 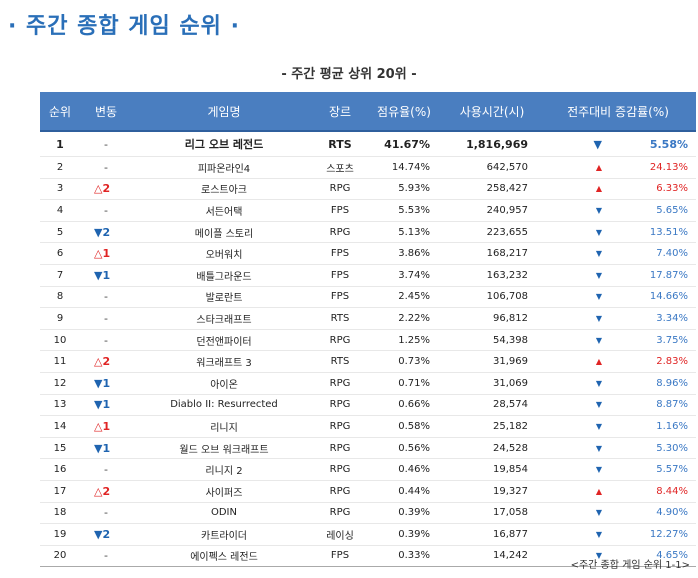 I want to click on rank-cell: 1, so click(x=60, y=144).